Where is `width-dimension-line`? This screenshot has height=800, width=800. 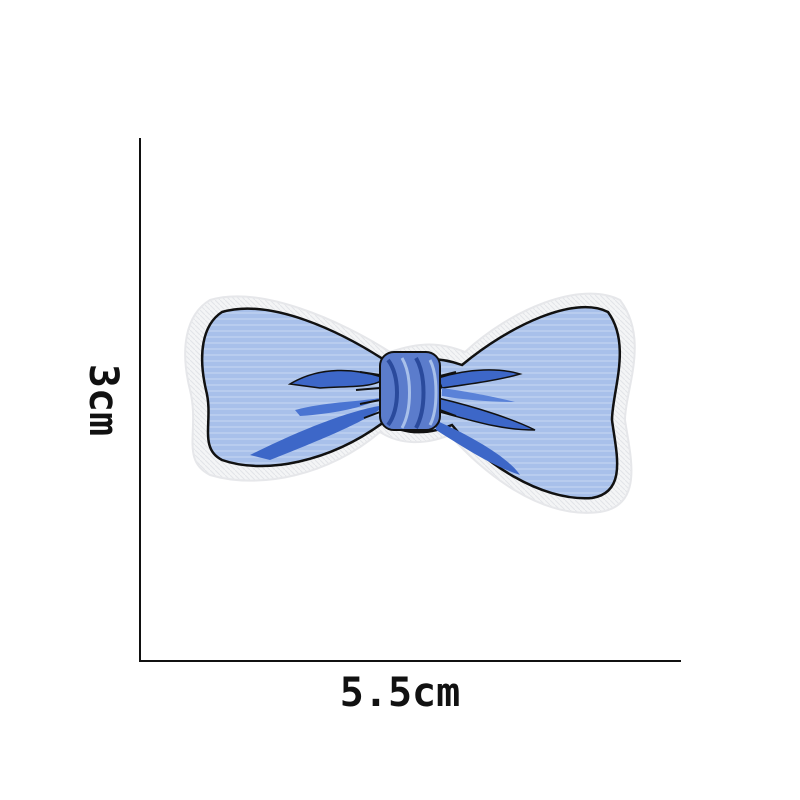
width-dimension-line is located at coordinates (410, 661).